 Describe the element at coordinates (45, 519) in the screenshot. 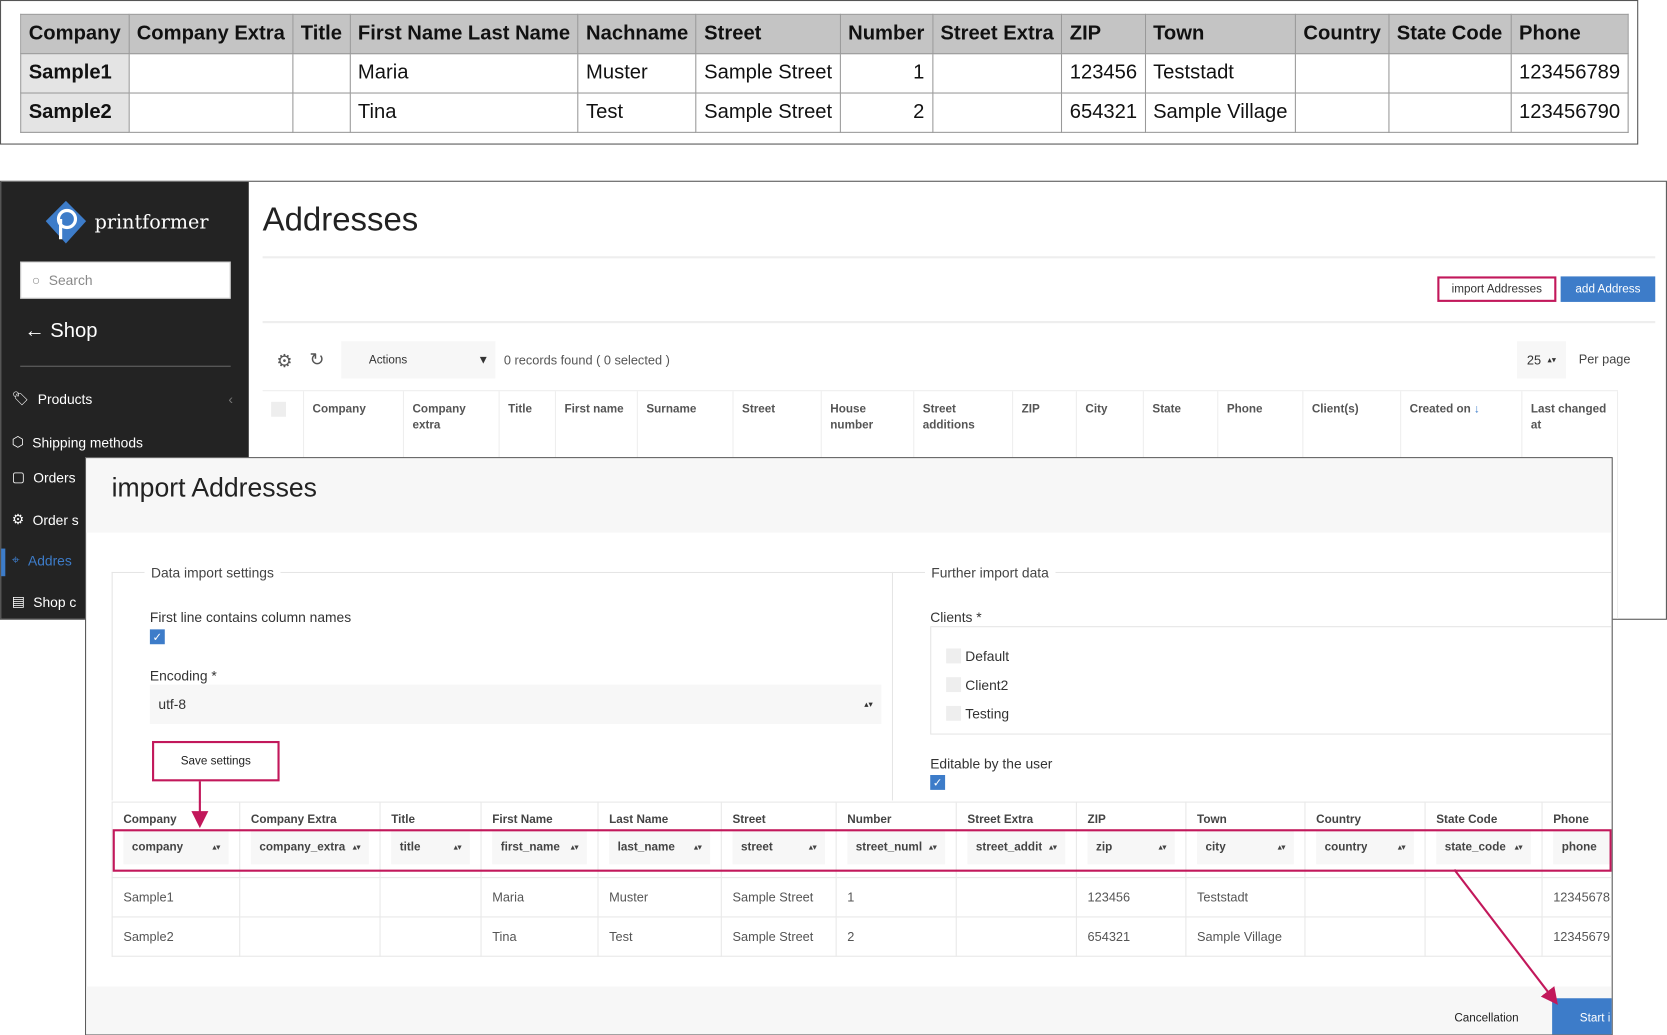

I see `sidebar-item-order-status: ⚙ Order s` at that location.